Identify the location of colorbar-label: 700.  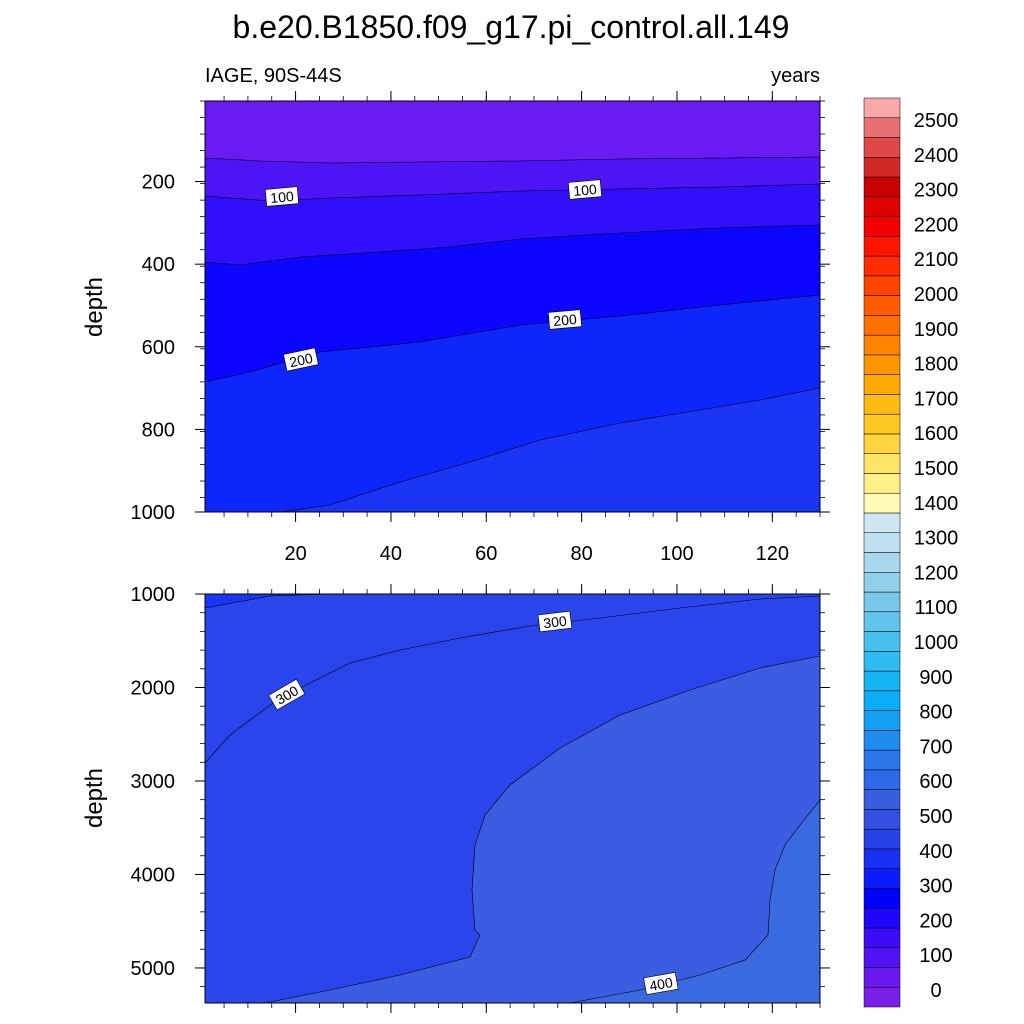
(935, 747).